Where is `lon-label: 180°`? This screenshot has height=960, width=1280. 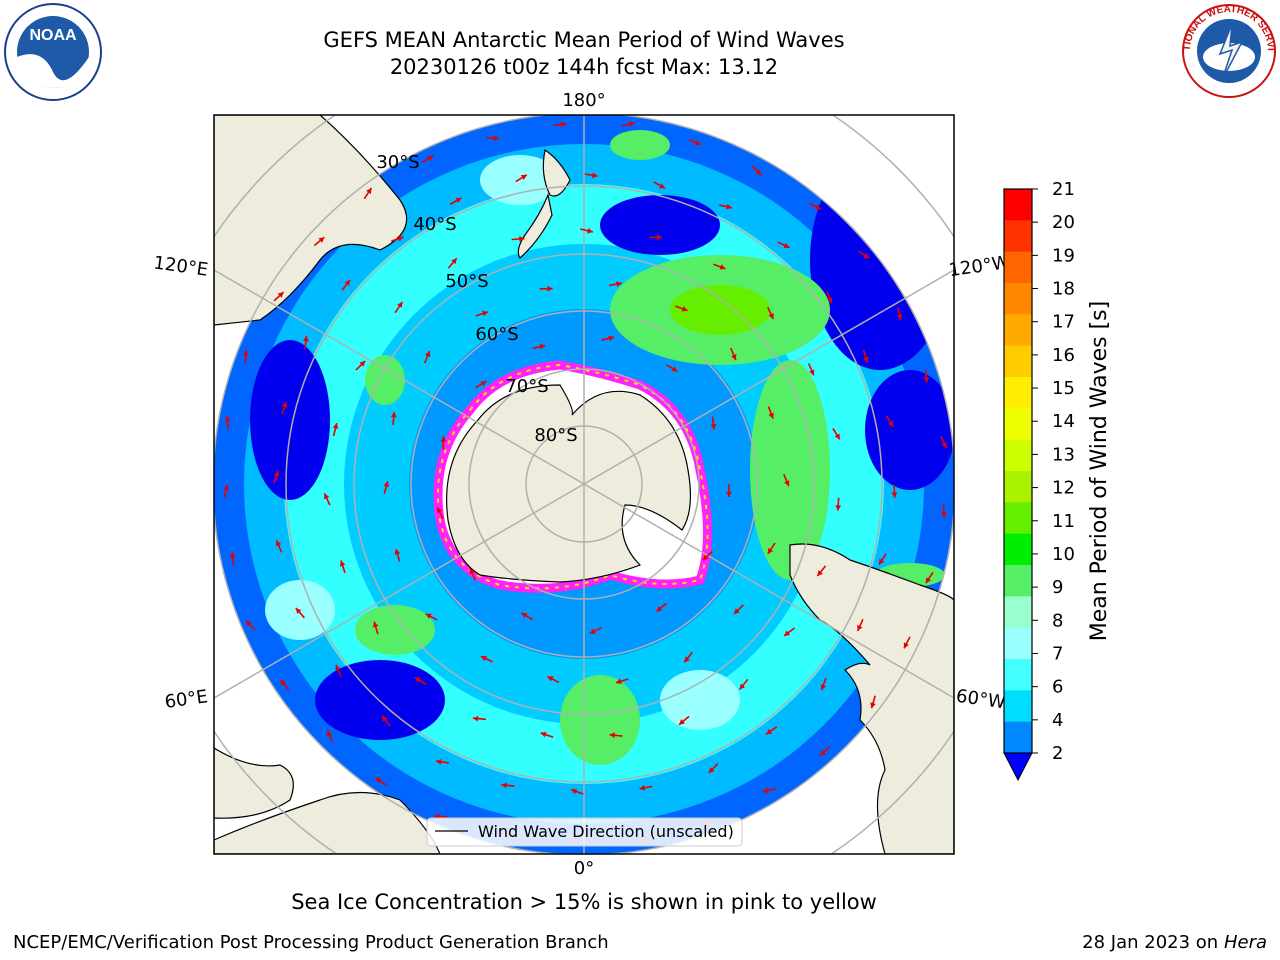 lon-label: 180° is located at coordinates (583, 100).